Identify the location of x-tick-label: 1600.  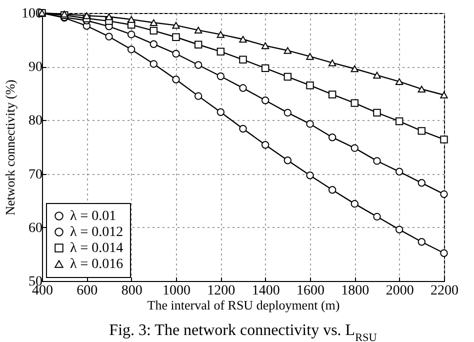
(310, 291).